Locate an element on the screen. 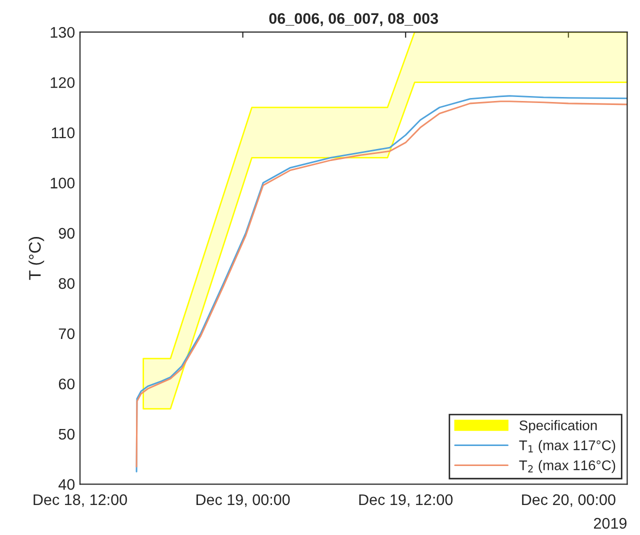 This screenshot has width=640, height=535. y-tick-label: 40 is located at coordinates (66, 484).